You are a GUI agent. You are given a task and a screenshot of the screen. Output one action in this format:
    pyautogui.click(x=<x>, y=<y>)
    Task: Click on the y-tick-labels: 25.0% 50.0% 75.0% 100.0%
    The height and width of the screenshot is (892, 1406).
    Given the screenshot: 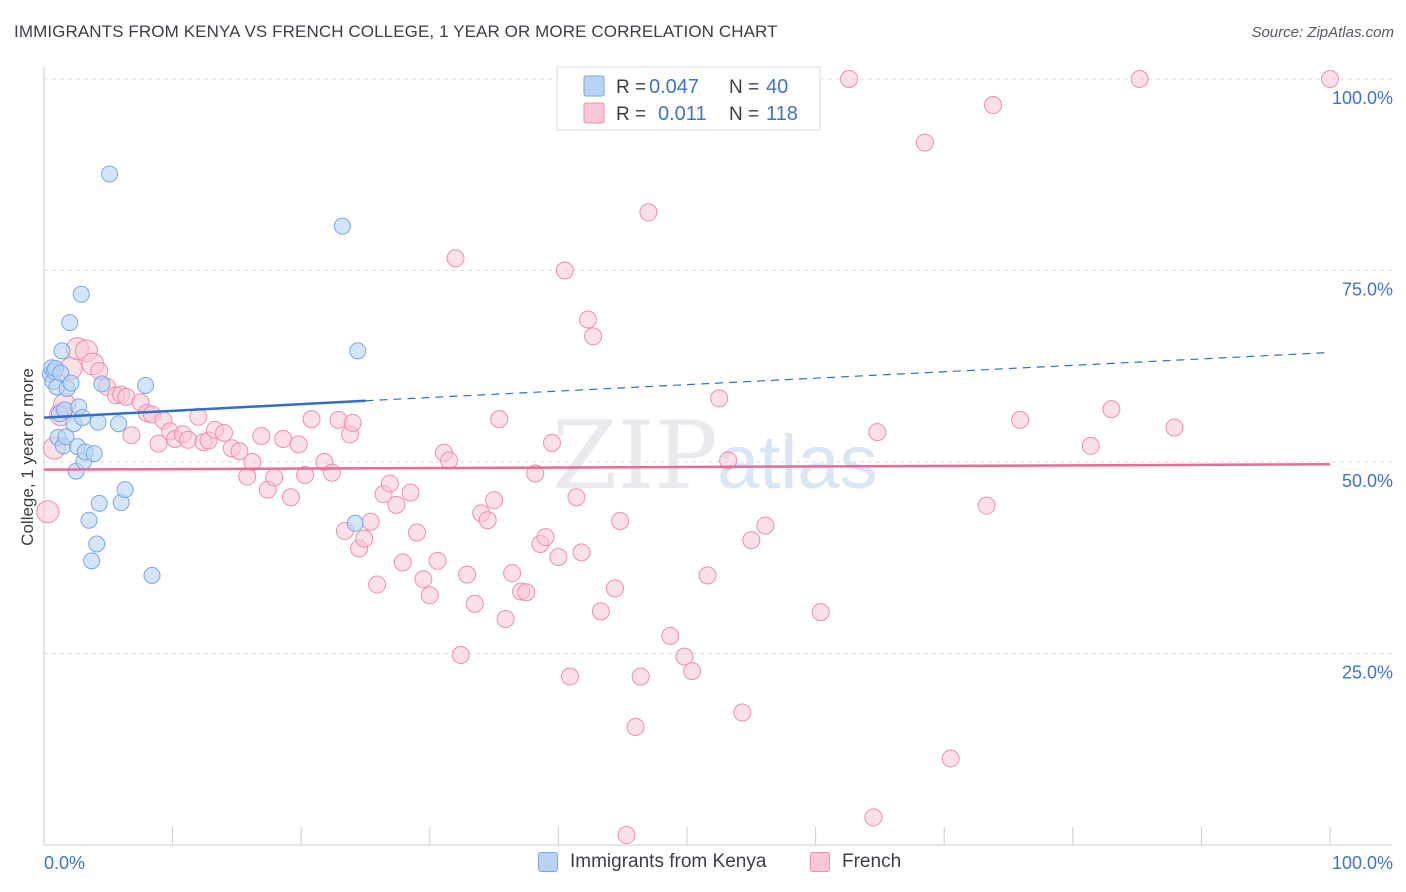 What is the action you would take?
    pyautogui.click(x=1362, y=385)
    